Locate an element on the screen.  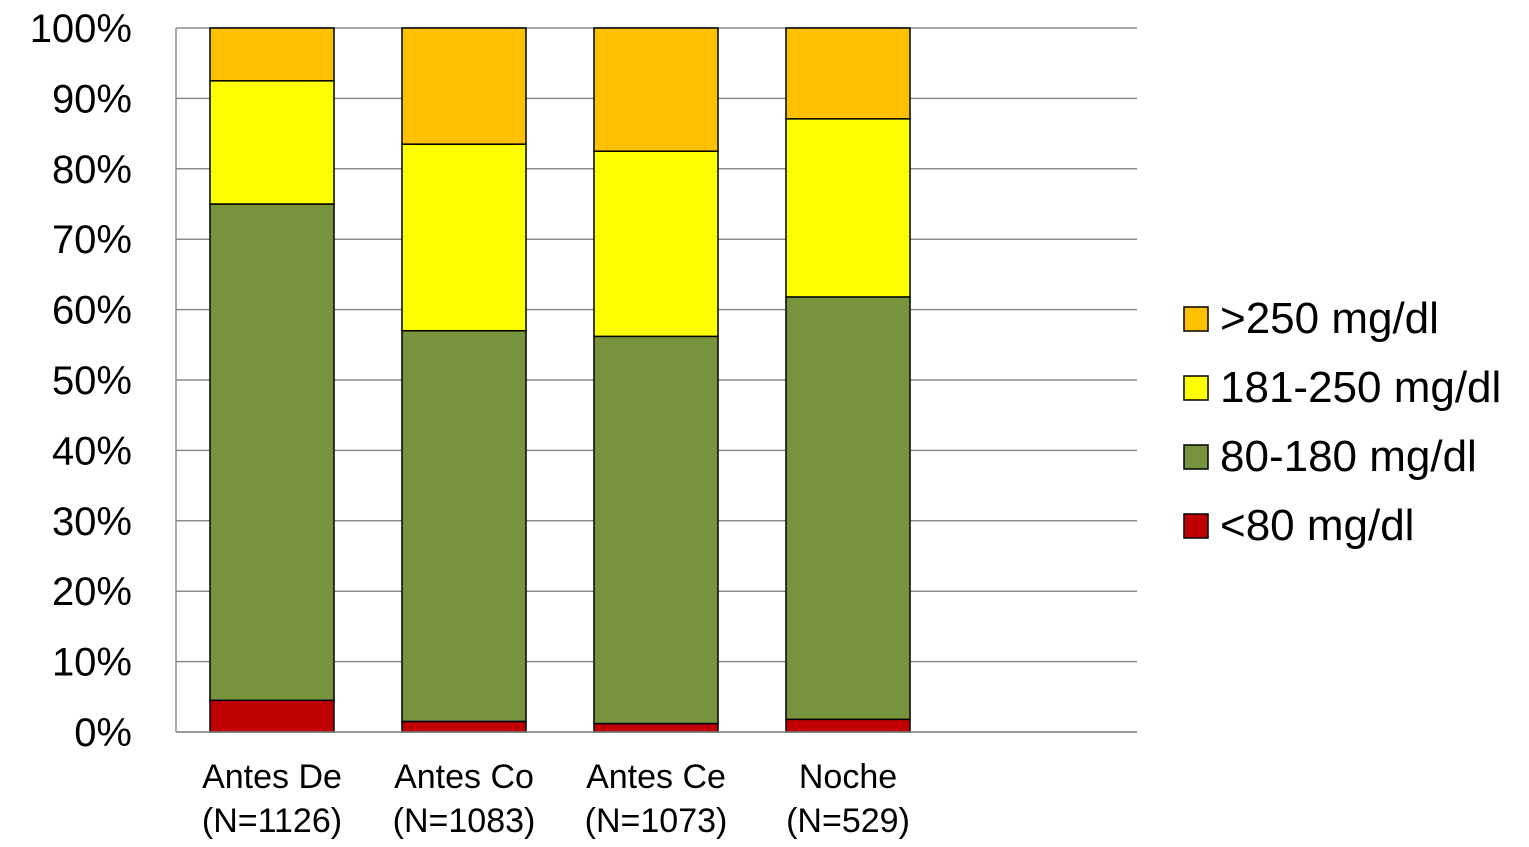
y-tick-label: 10% is located at coordinates (92, 663).